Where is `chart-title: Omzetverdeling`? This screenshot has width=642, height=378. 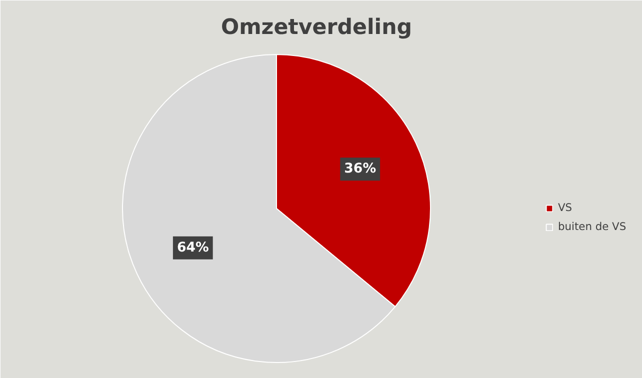
chart-title: Omzetverdeling is located at coordinates (316, 27).